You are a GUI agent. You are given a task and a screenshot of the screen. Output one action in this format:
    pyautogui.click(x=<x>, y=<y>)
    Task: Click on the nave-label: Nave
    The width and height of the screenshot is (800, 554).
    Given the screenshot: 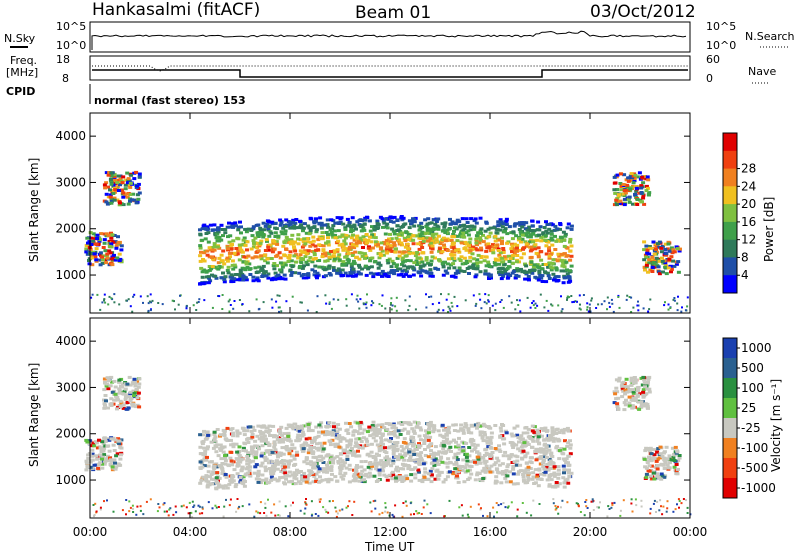 What is the action you would take?
    pyautogui.click(x=762, y=71)
    